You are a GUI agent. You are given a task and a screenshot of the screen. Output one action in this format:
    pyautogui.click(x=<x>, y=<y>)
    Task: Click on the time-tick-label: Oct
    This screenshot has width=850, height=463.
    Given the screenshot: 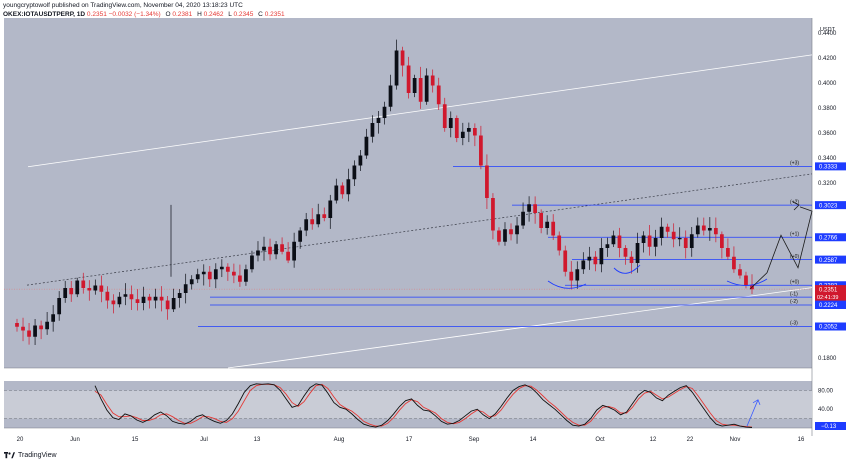 What is the action you would take?
    pyautogui.click(x=600, y=440)
    